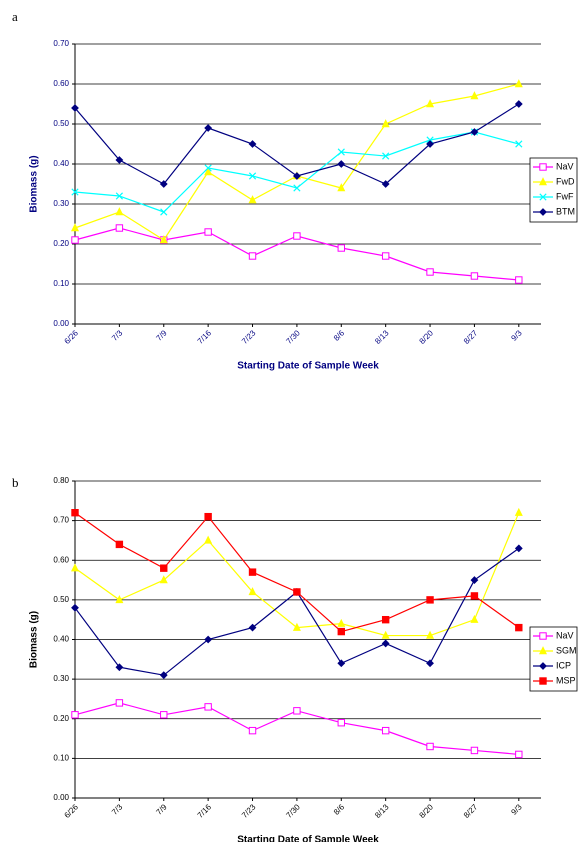 The image size is (579, 842). Describe the element at coordinates (15, 482) in the screenshot. I see `panel-label: b` at that location.